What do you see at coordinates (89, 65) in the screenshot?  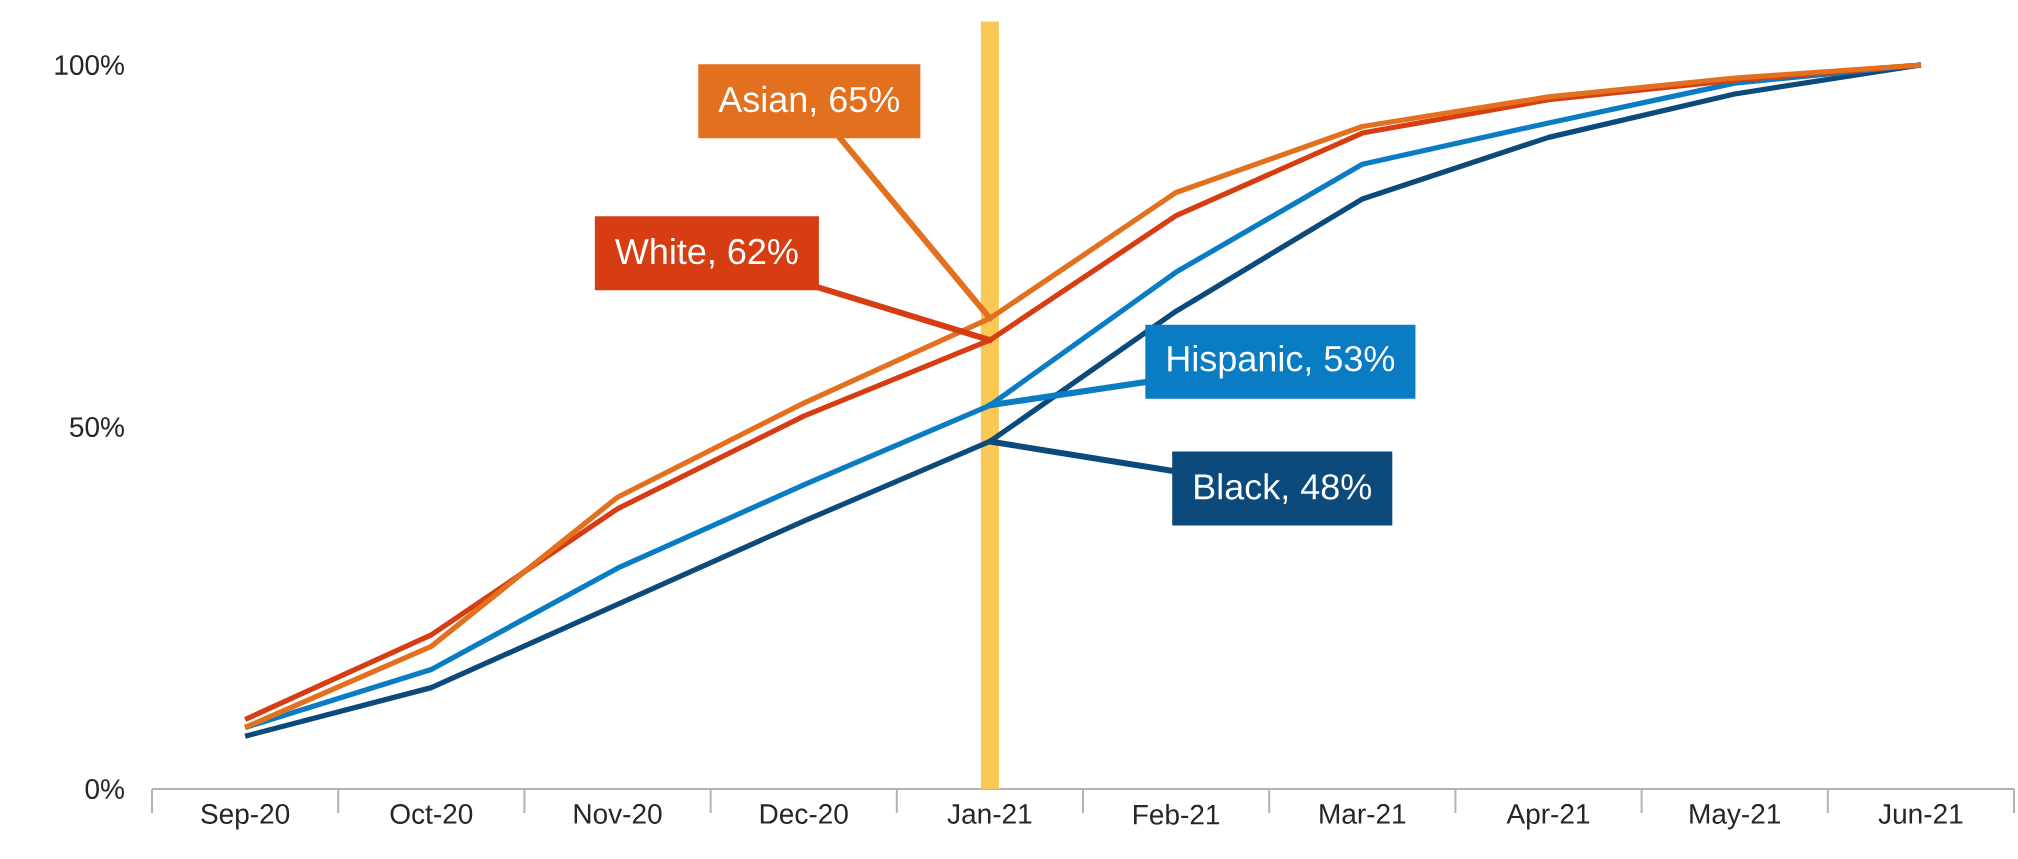 I see `y-tick-label: 100%` at bounding box center [89, 65].